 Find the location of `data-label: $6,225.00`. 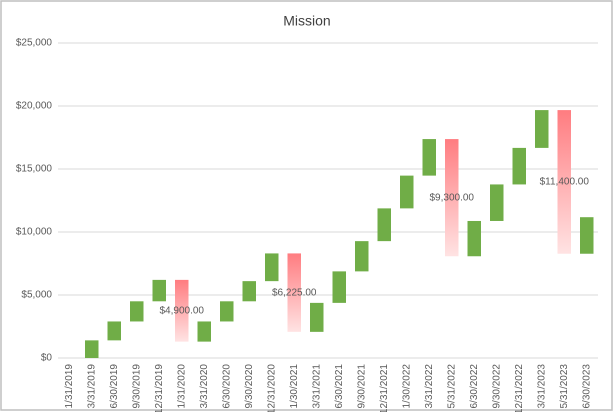

data-label: $6,225.00 is located at coordinates (294, 292).